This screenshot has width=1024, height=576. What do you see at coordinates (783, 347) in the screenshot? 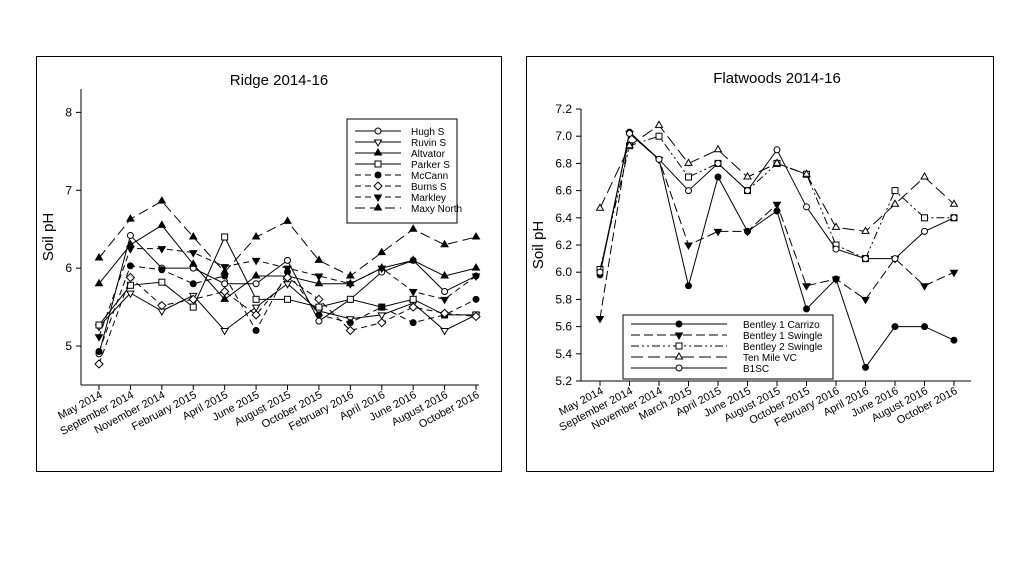
I see `flatwoods-legend-label: Bentley 2 Swingle` at bounding box center [783, 347].